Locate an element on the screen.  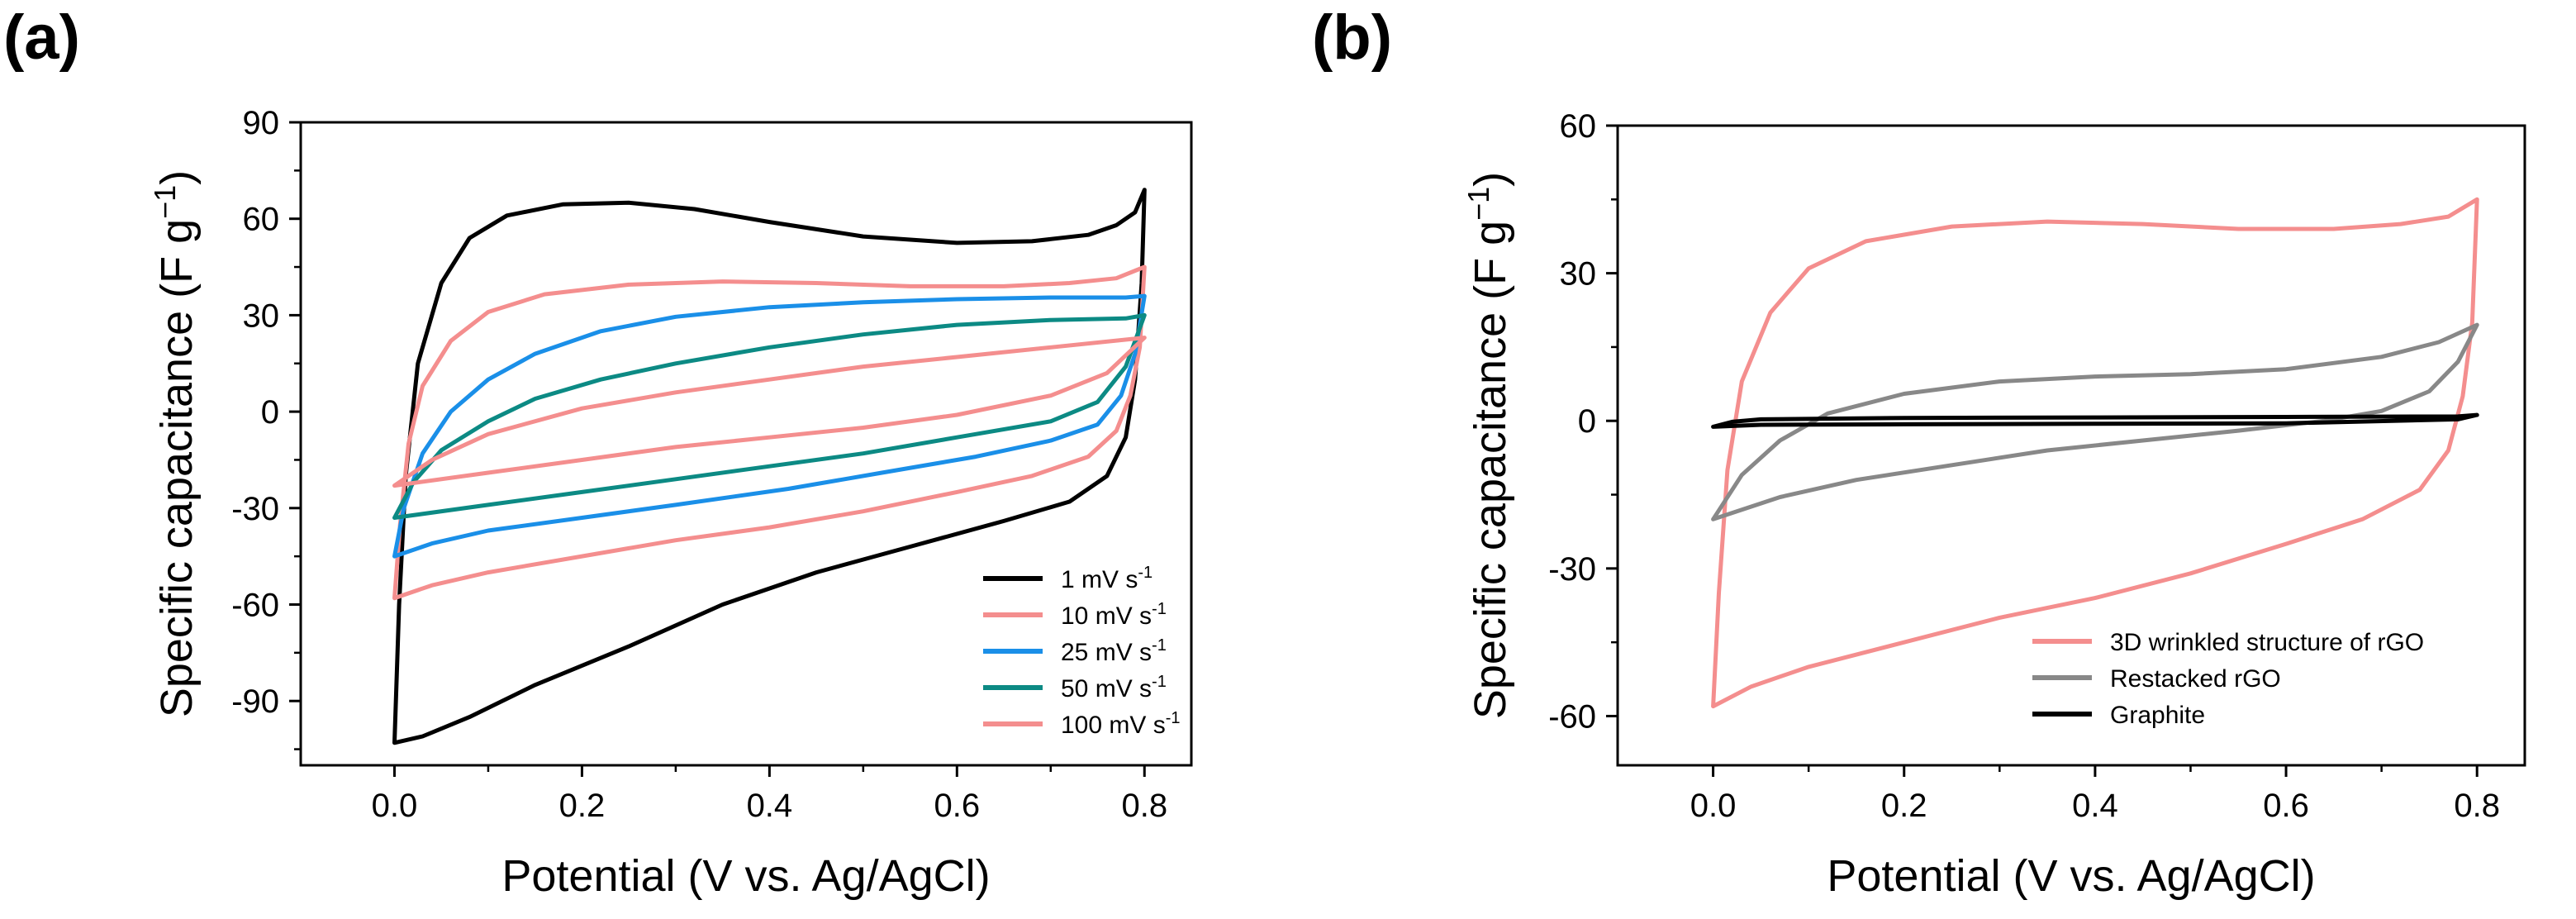
legend-label: 1 mV s-1 is located at coordinates (1107, 578).